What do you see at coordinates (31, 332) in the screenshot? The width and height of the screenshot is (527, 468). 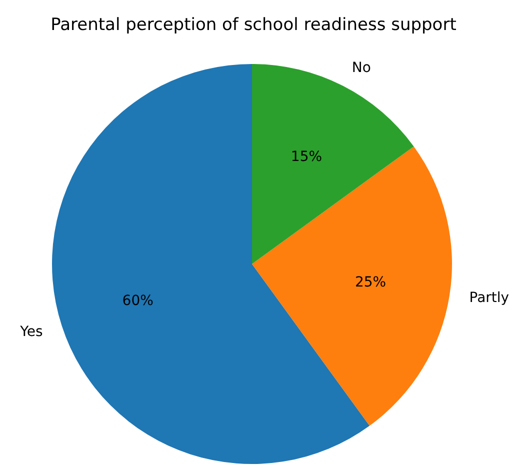 I see `slice-label: Yes` at bounding box center [31, 332].